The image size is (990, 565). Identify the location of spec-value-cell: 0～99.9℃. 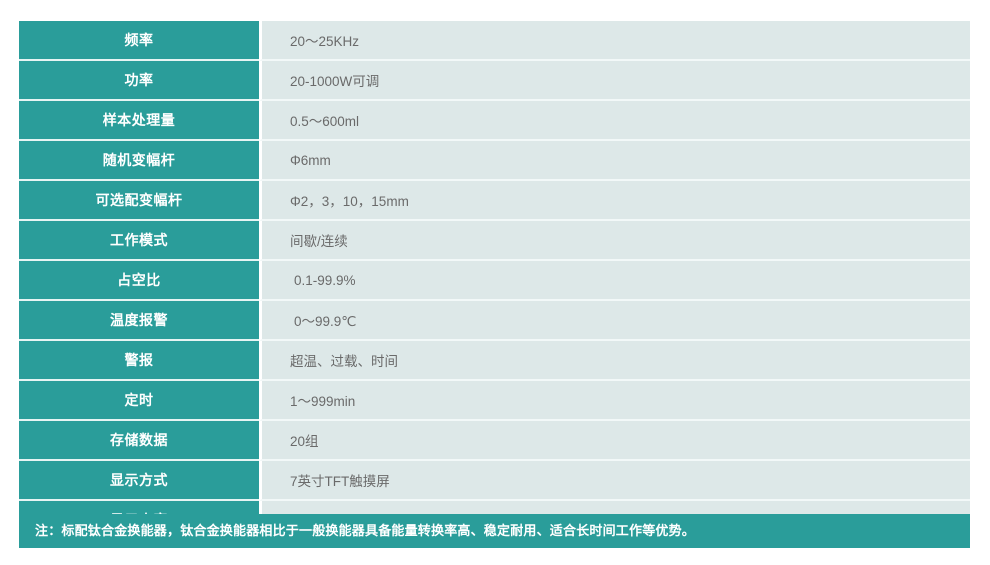
(614, 321).